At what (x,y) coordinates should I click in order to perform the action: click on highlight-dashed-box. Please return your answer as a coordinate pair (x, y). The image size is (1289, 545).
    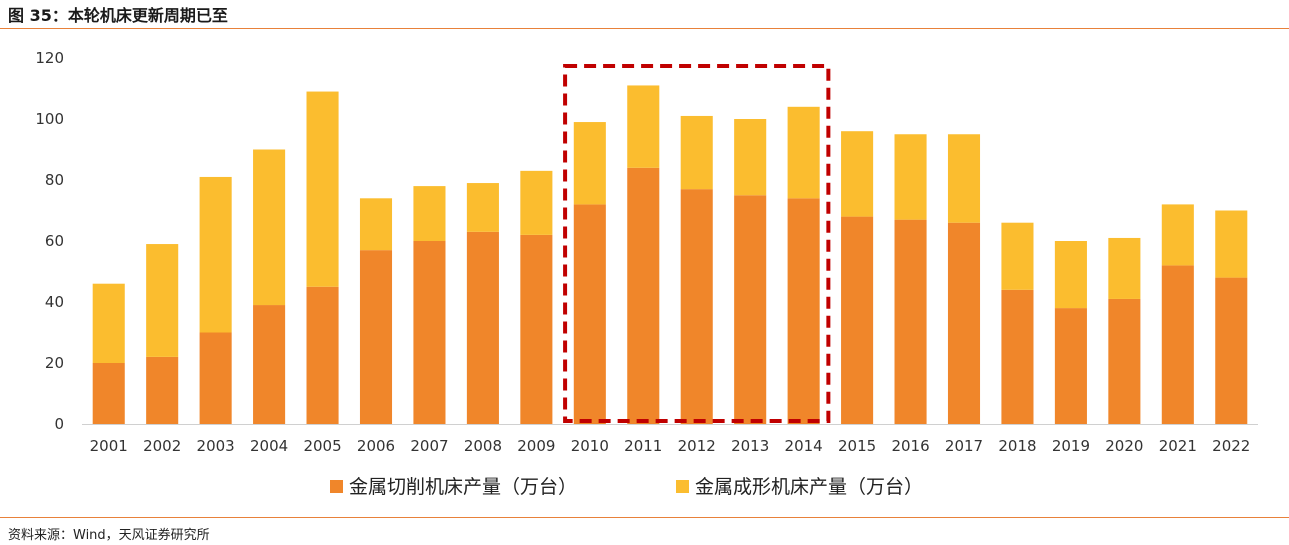
    Looking at the image, I should click on (697, 243).